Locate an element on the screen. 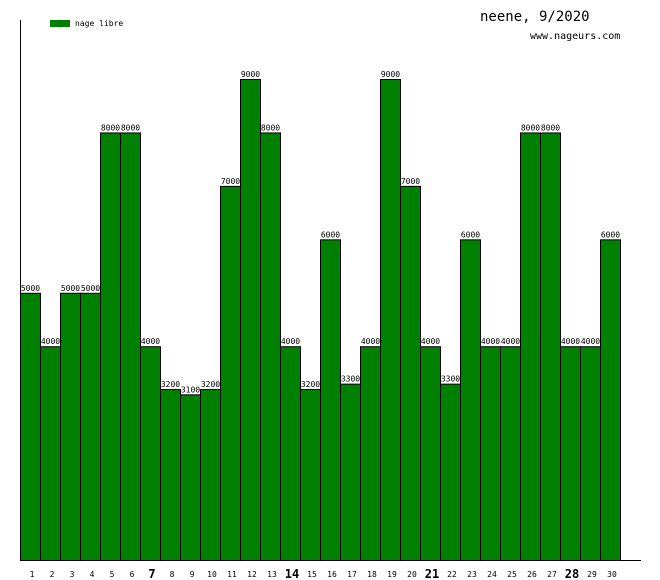 The height and width of the screenshot is (580, 660). x-tick-label-20: 20 is located at coordinates (412, 574).